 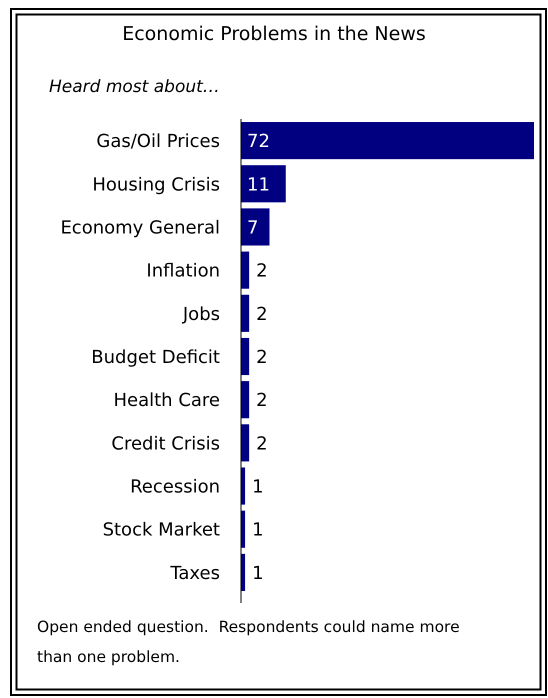 I want to click on y-tick-label: Jobs, so click(x=201, y=314).